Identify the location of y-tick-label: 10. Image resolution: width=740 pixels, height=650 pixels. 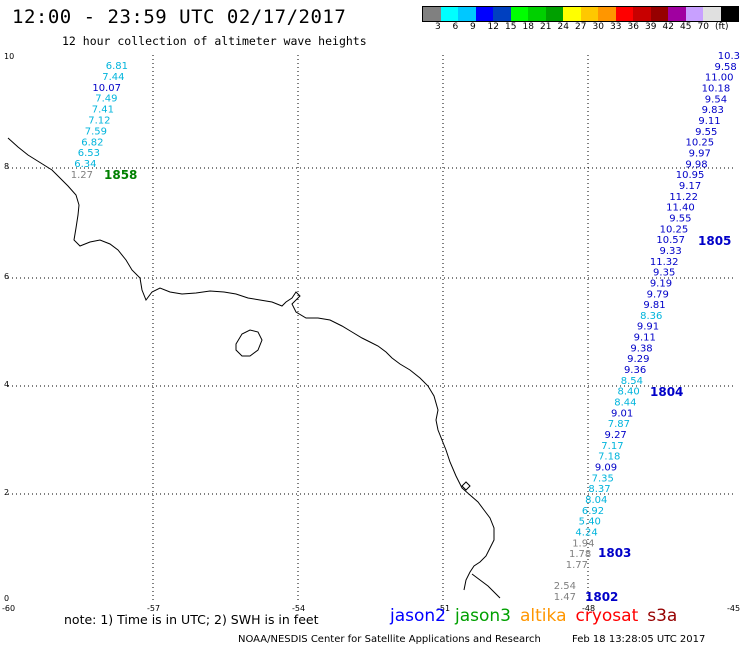
(9, 56).